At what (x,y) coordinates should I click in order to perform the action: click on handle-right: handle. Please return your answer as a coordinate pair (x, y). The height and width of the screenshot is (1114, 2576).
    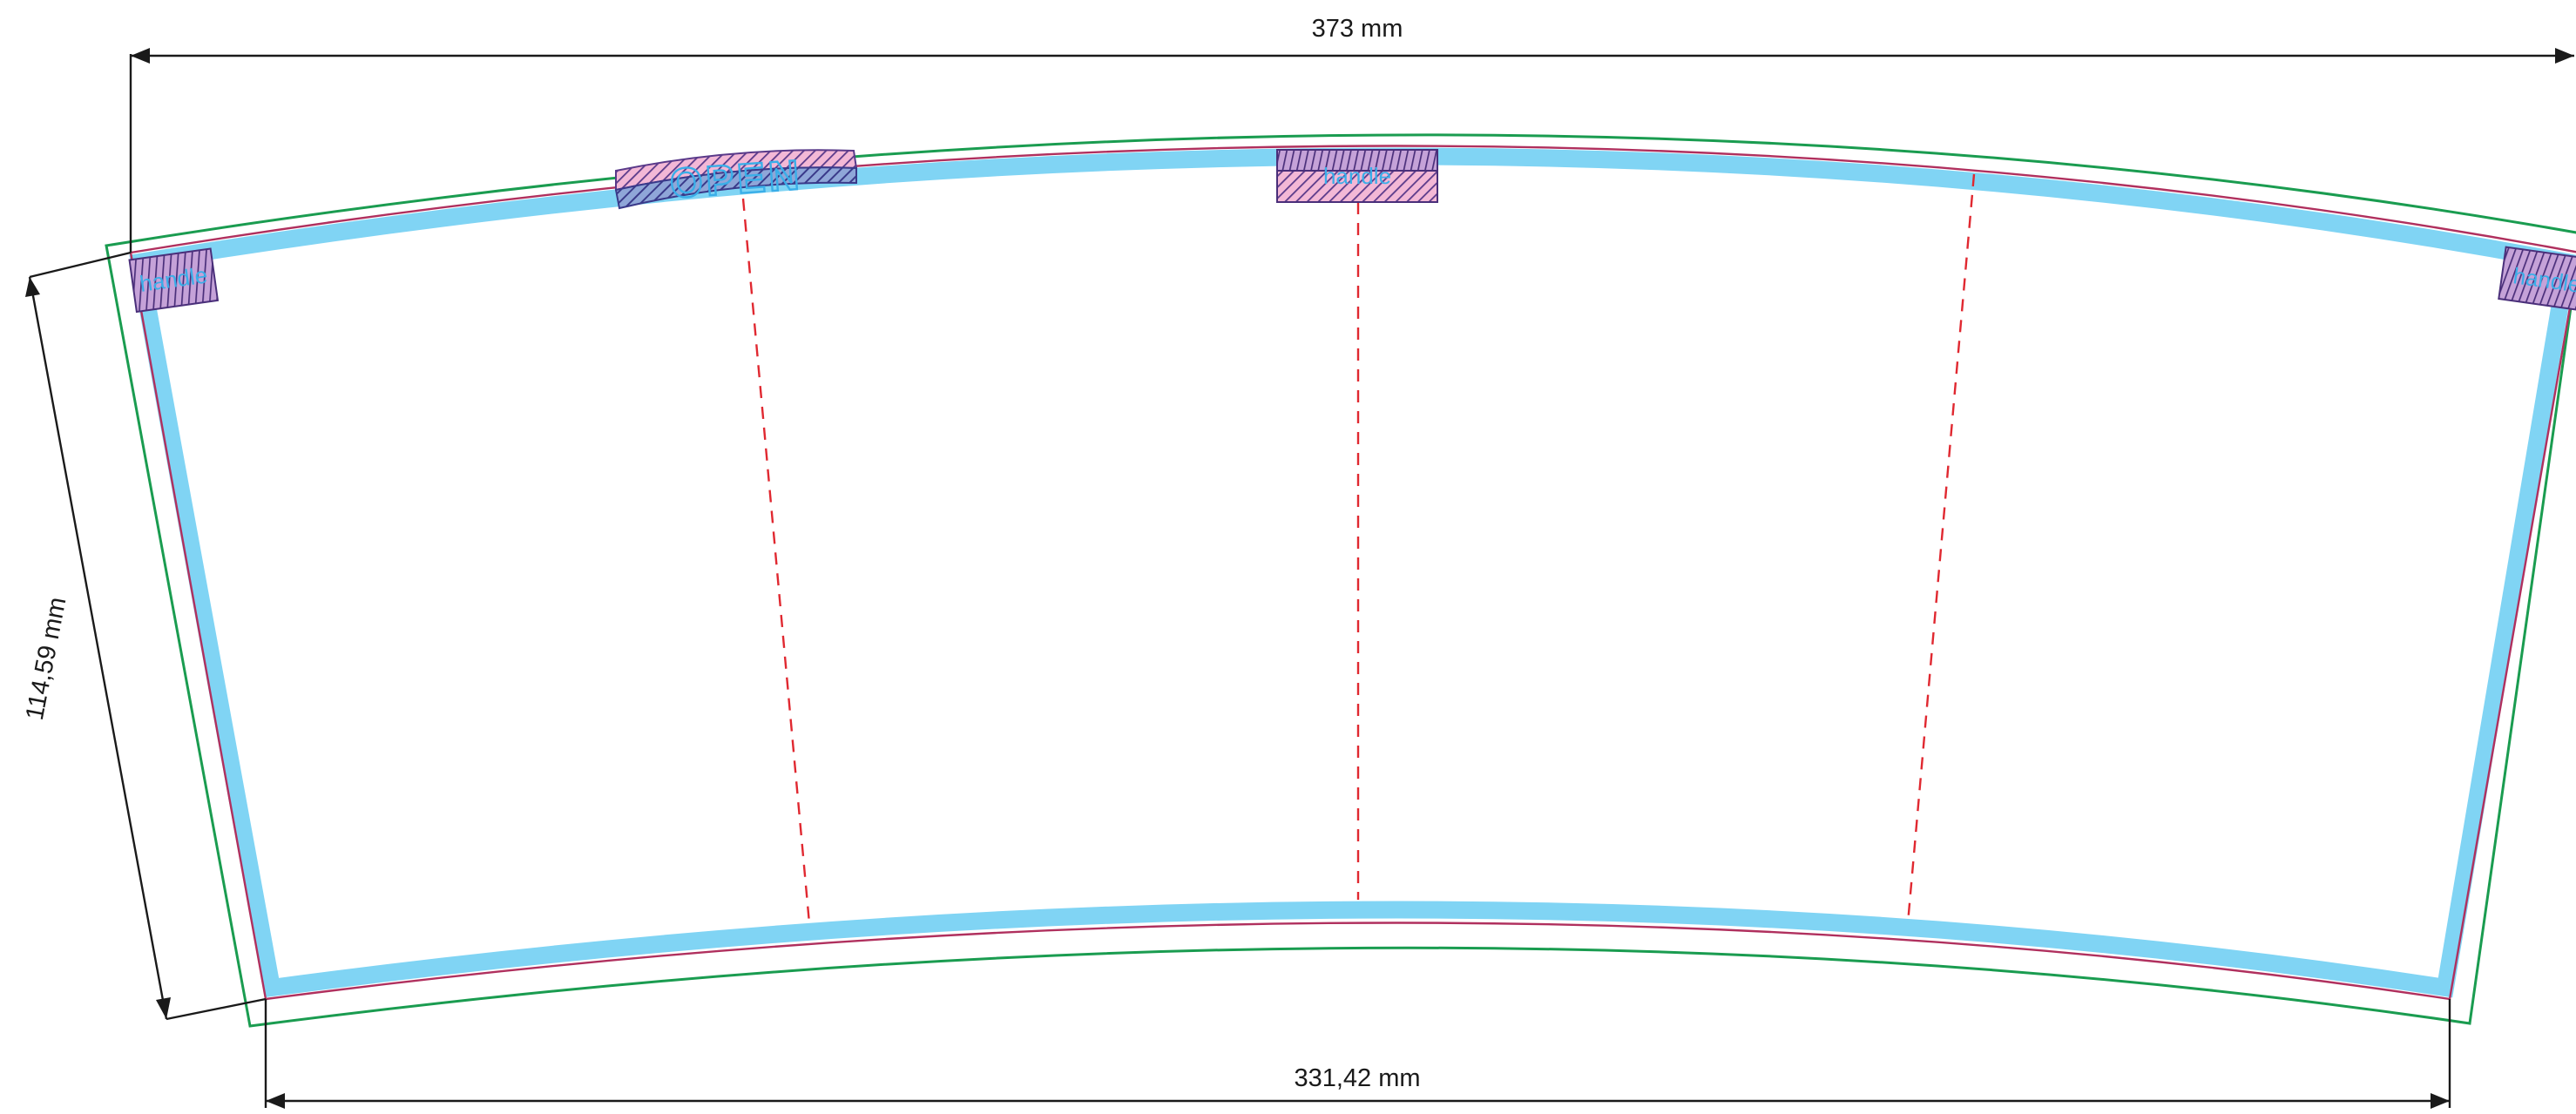
    Looking at the image, I should click on (2537, 279).